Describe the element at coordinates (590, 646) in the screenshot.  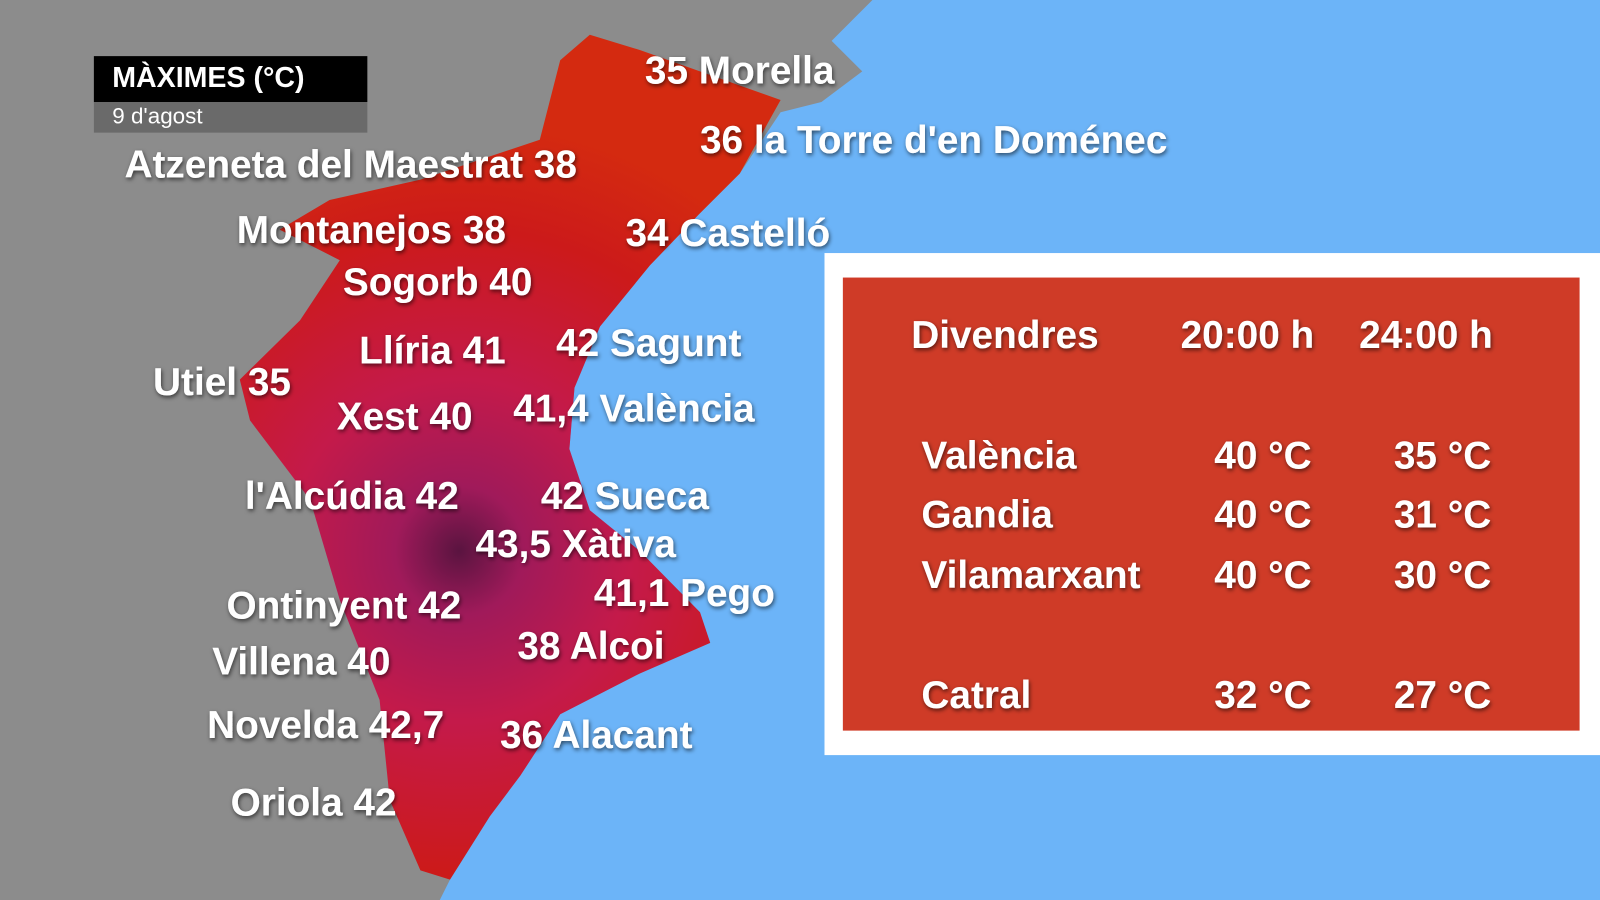
I see `city-label: 38 Alcoi` at that location.